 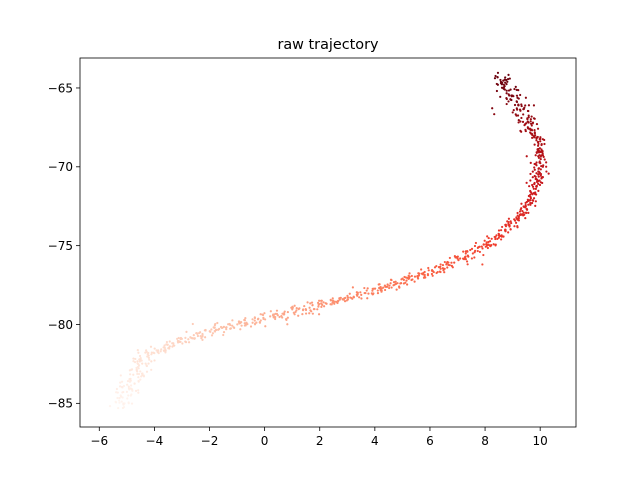 I want to click on y-tick-label: −65, so click(x=60, y=88).